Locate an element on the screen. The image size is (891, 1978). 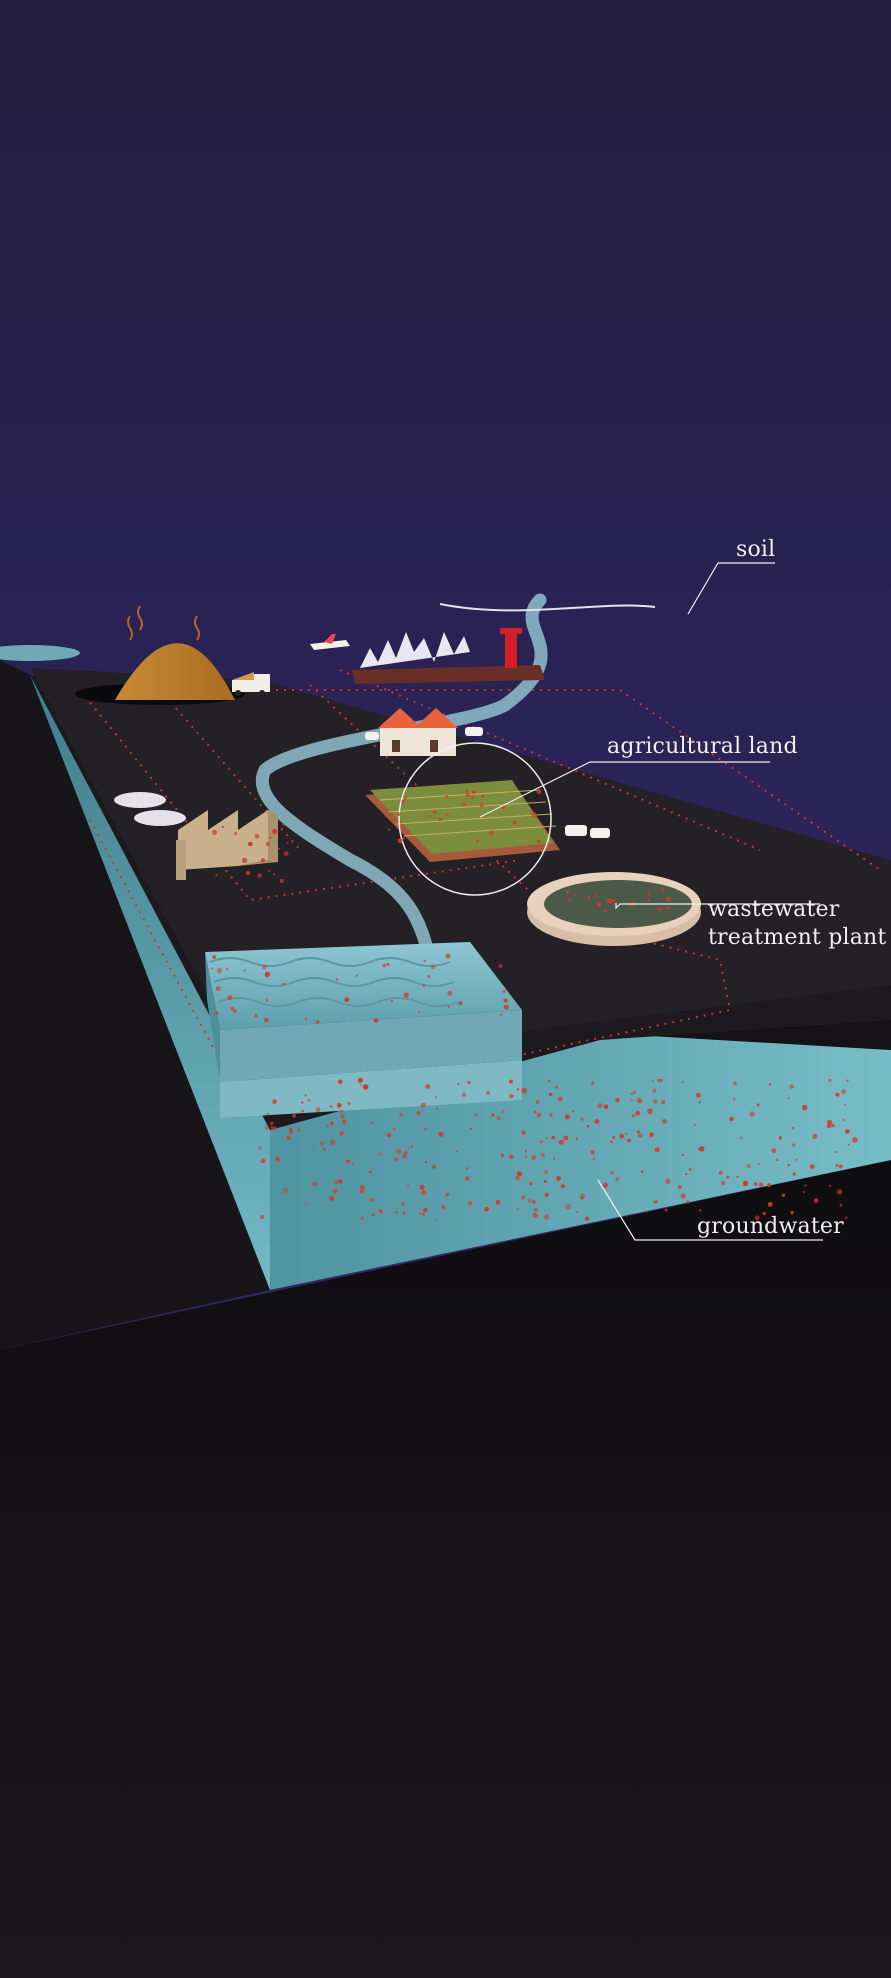
cows is located at coordinates (487, 782).